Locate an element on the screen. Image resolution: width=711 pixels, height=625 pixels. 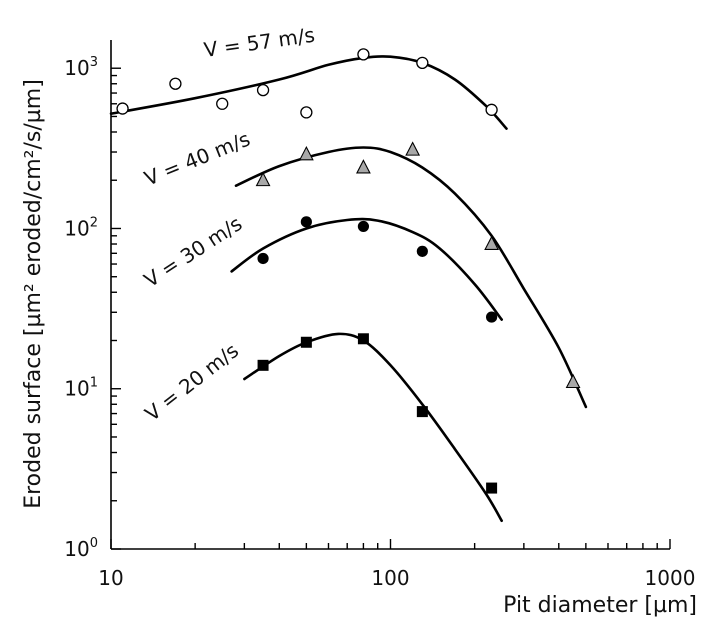
y-tick-label: 102 is located at coordinates (81, 227).